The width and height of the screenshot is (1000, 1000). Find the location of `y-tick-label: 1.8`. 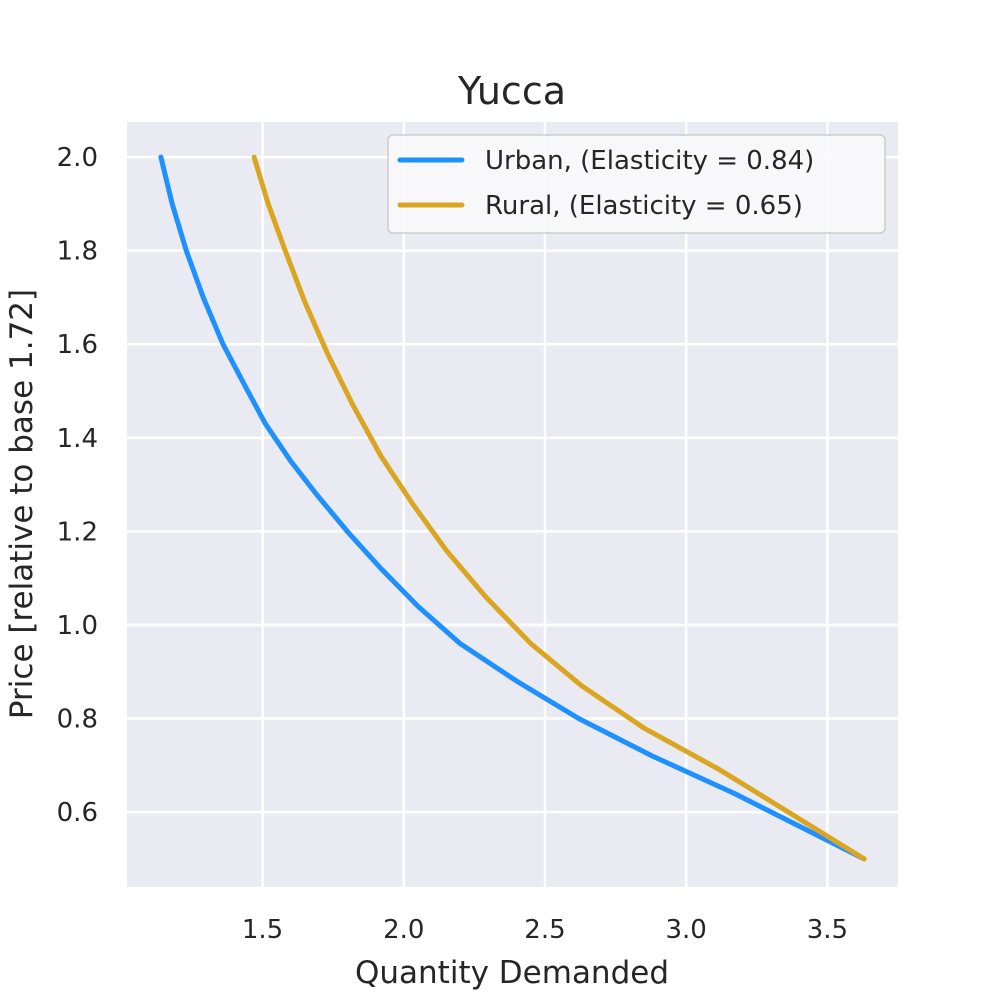

y-tick-label: 1.8 is located at coordinates (77, 252).